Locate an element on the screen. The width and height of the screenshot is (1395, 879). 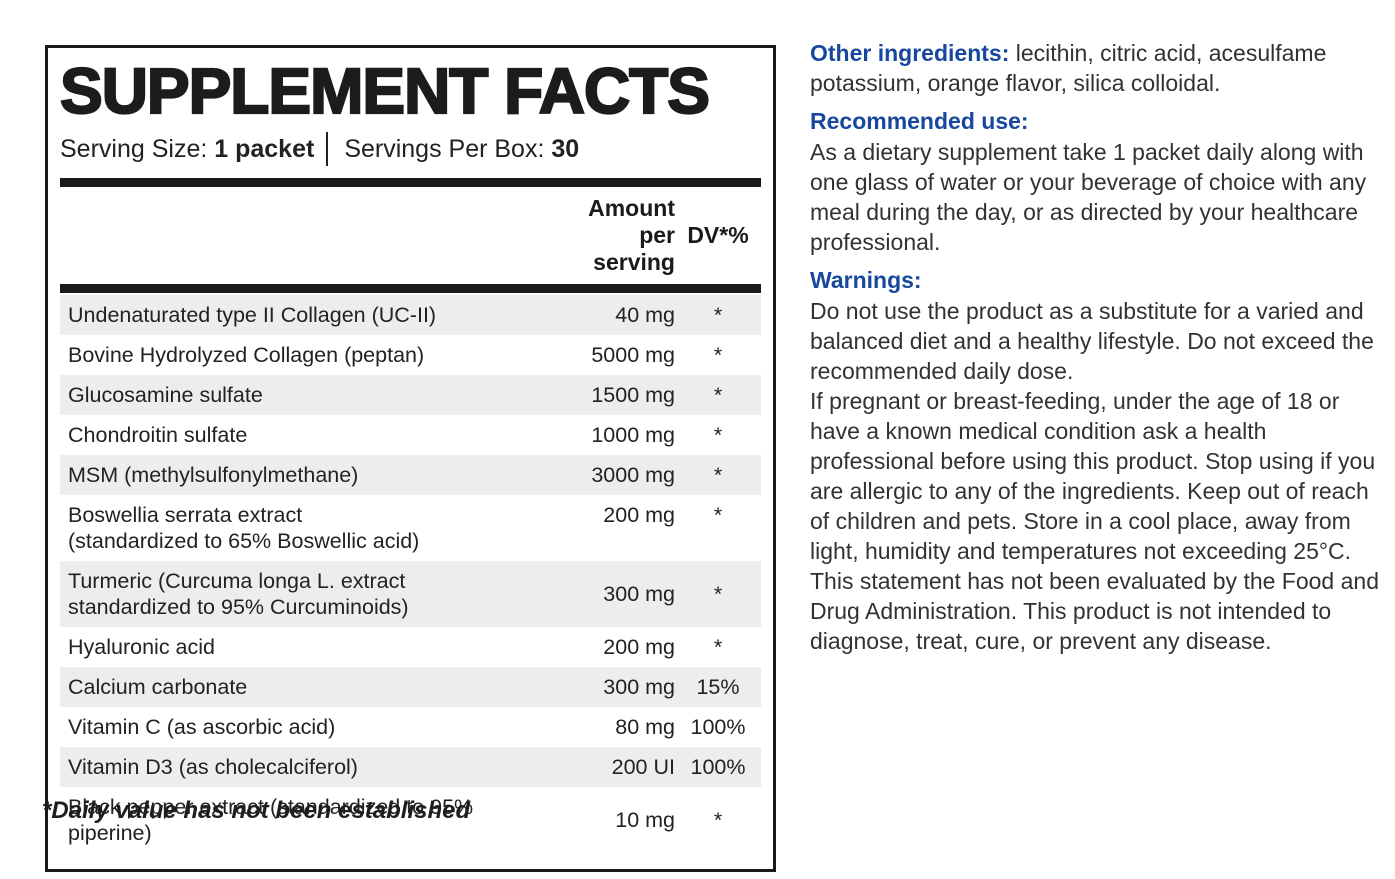
table-row: Chondroitin sulfate 1000 mg * is located at coordinates (410, 435).